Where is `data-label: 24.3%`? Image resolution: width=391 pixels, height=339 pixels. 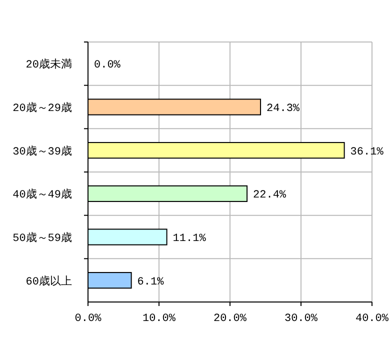 data-label: 24.3% is located at coordinates (283, 109).